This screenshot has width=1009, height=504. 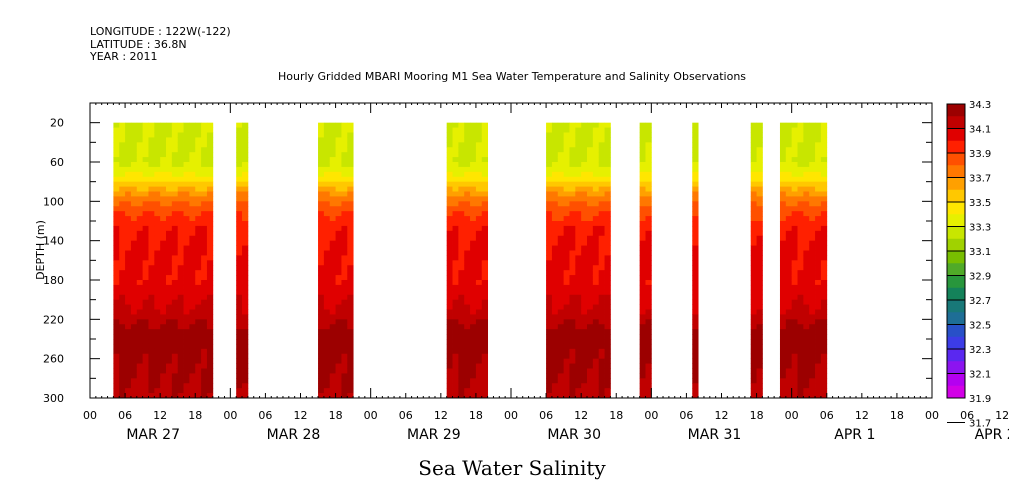 I want to click on date-label: MAR 31, so click(x=715, y=435).